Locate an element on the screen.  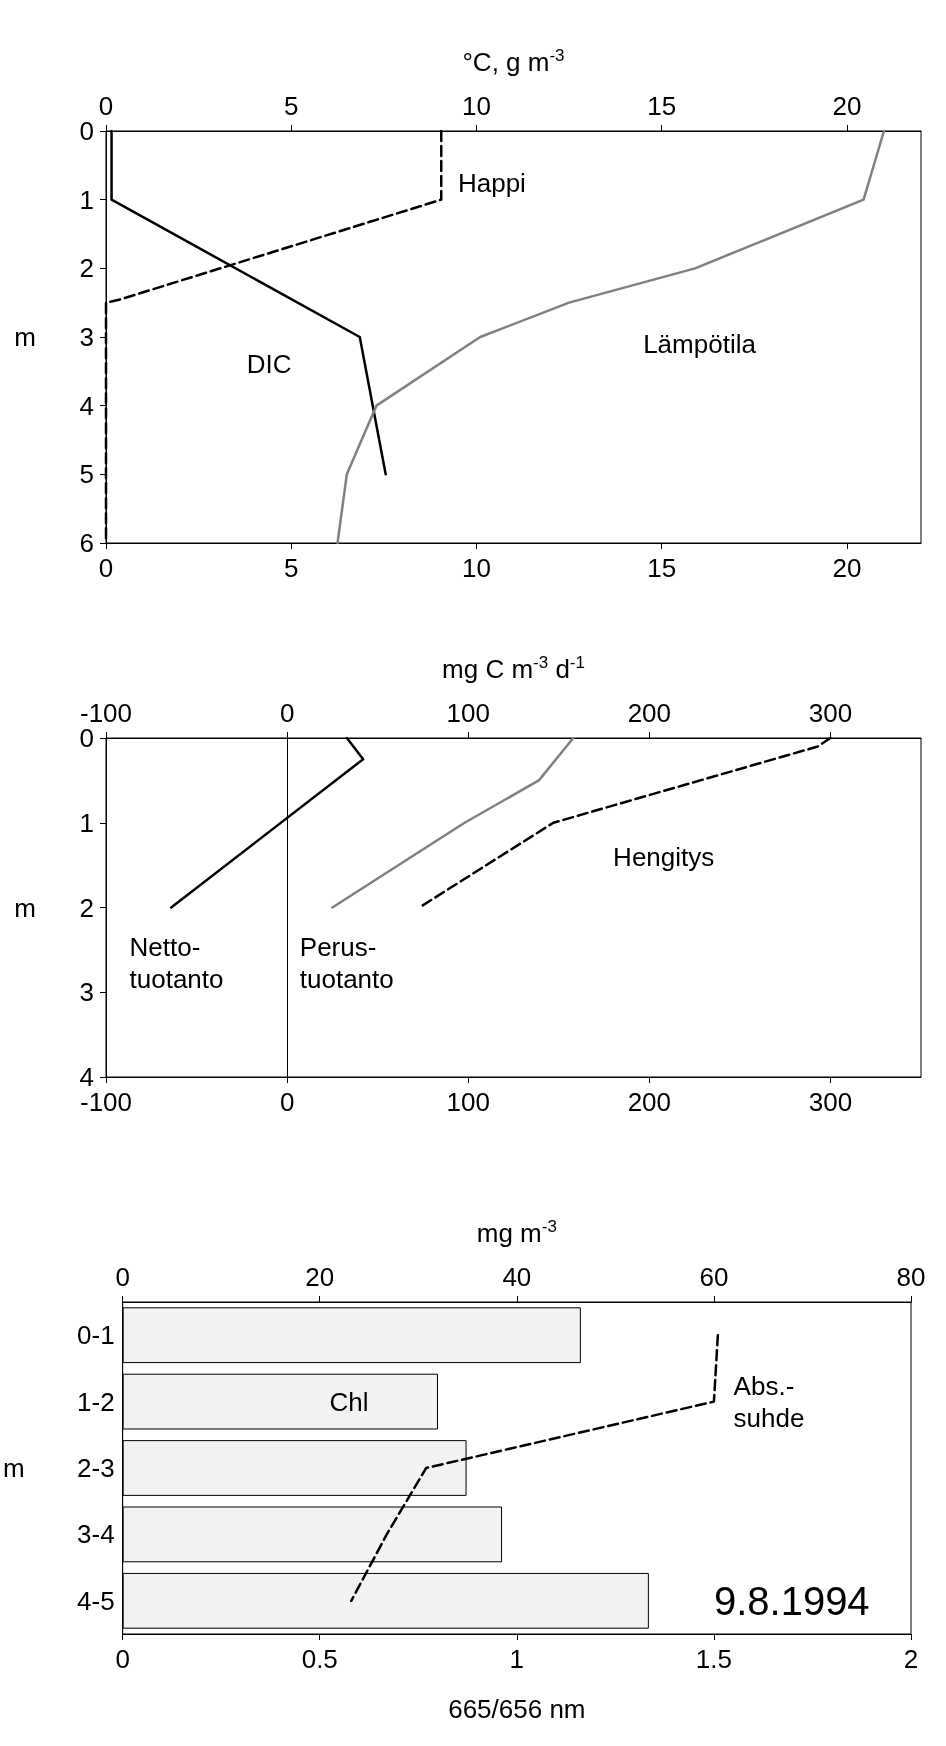
x2-tick-label: 5 is located at coordinates (291, 106).